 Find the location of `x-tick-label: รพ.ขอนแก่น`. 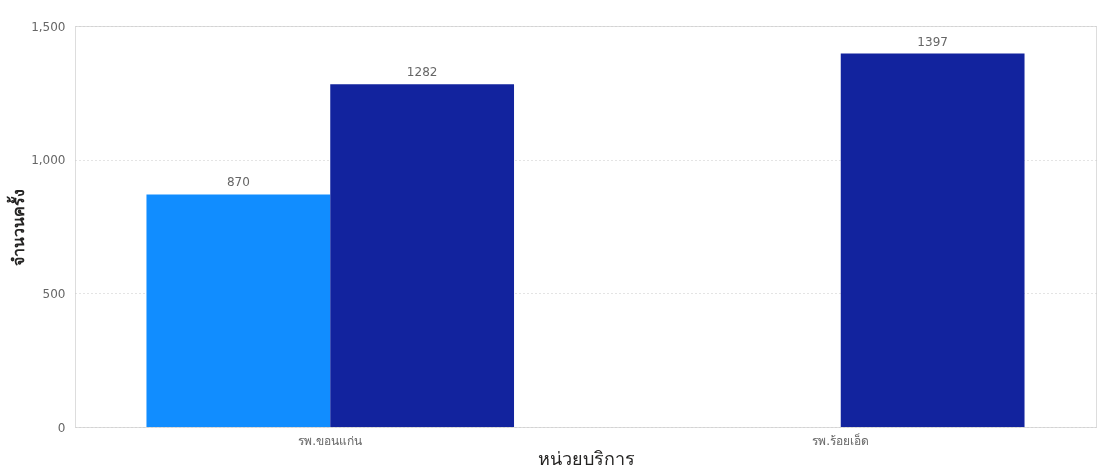

x-tick-label: รพ.ขอนแก่น is located at coordinates (330, 440).